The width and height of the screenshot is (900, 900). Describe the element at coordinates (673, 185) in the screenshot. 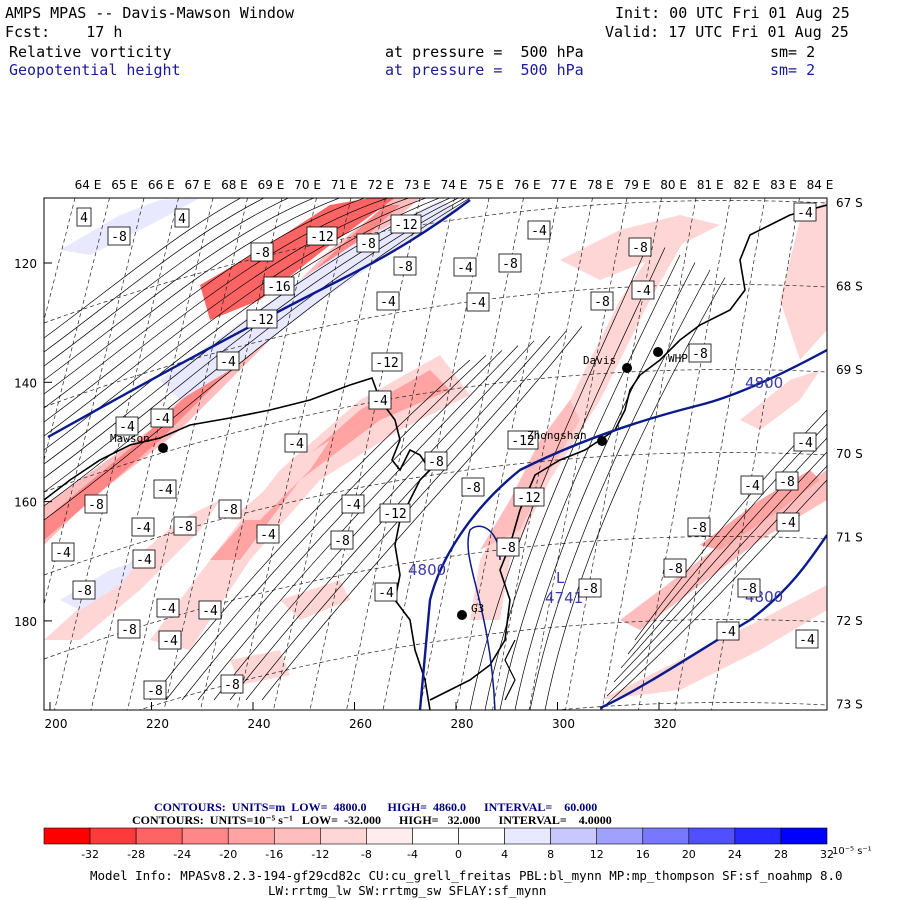

I see `lon-label: 80 E` at that location.